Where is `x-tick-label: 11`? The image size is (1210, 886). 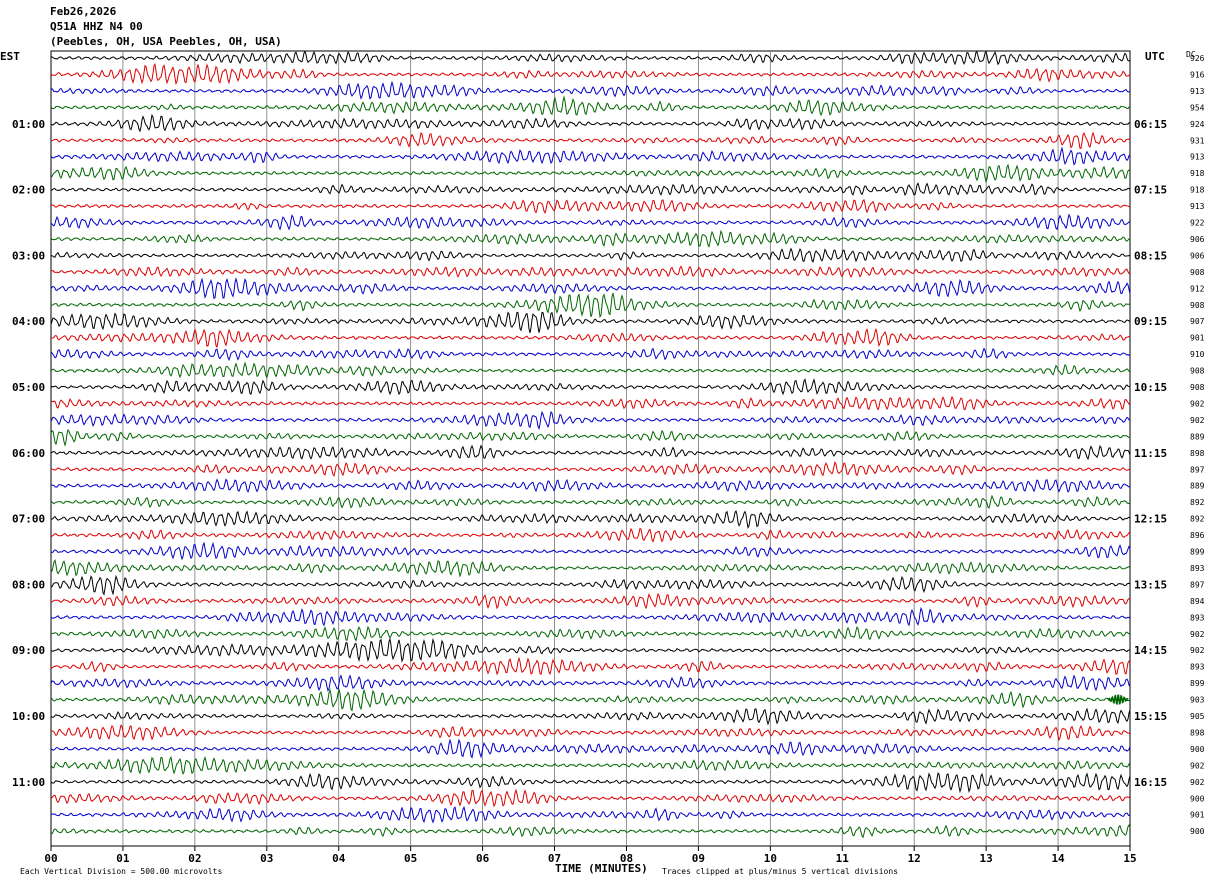
x-tick-label: 11 is located at coordinates (843, 858).